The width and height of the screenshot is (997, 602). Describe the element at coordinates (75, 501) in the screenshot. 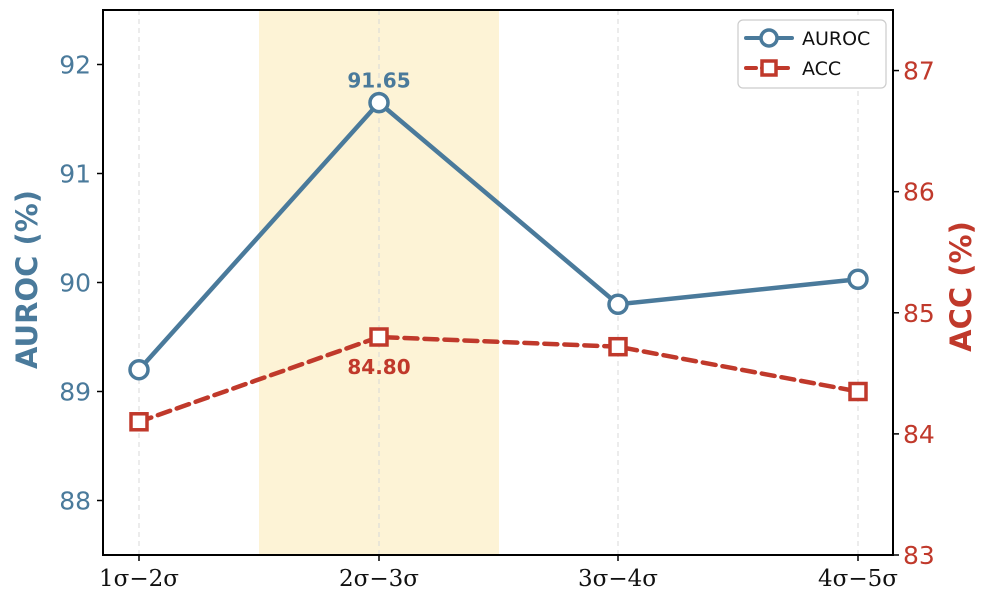

I see `left-tick-label: 88` at that location.